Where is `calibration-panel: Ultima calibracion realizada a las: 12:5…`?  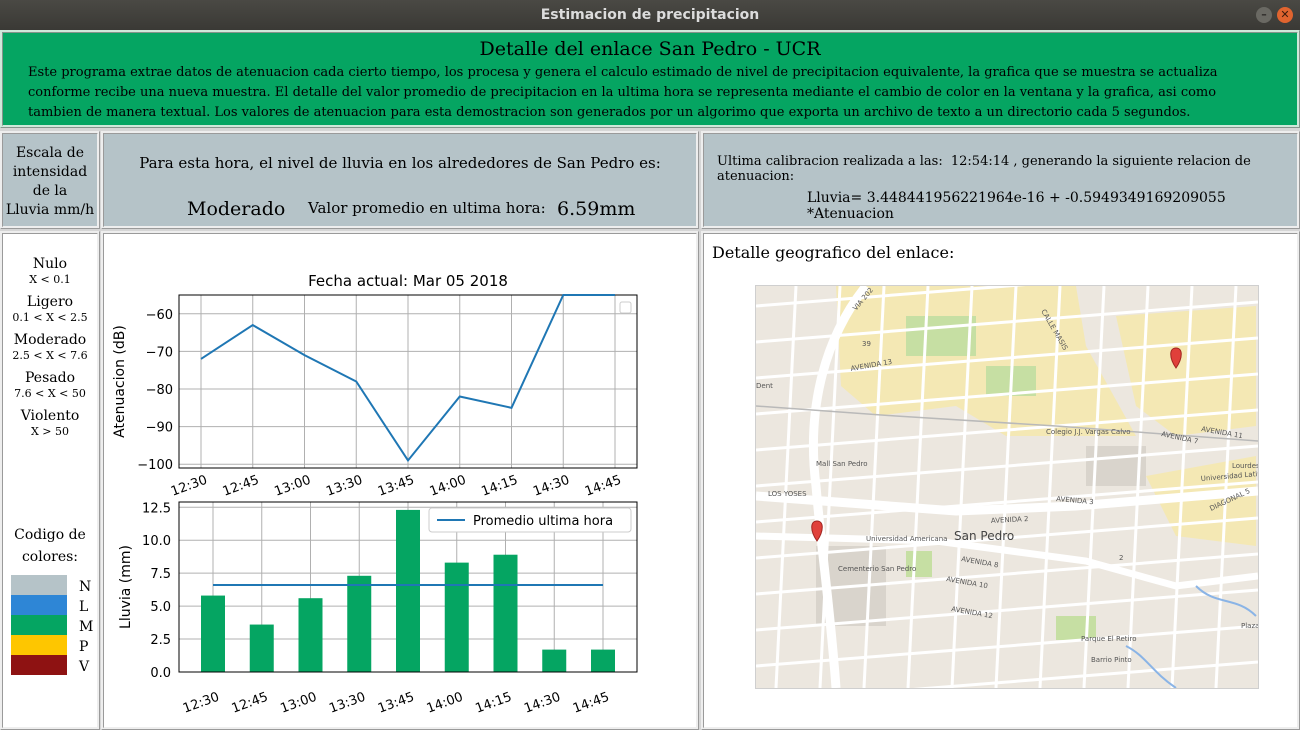 calibration-panel: Ultima calibracion realizada a las: 12:5… is located at coordinates (1000, 180).